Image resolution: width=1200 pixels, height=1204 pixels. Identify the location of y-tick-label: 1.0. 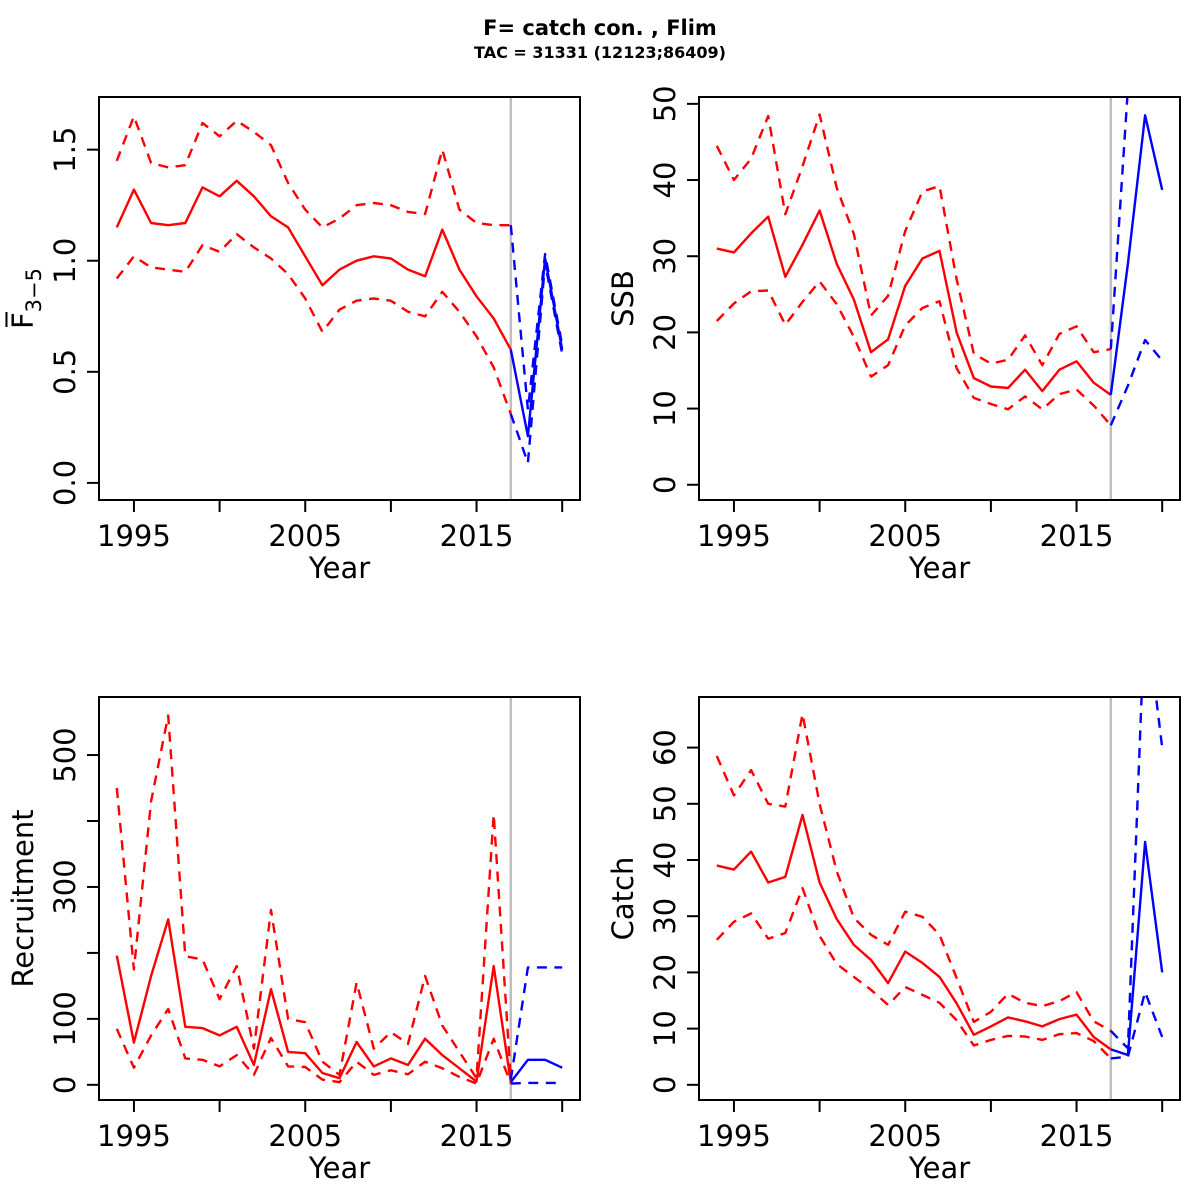
(65, 261).